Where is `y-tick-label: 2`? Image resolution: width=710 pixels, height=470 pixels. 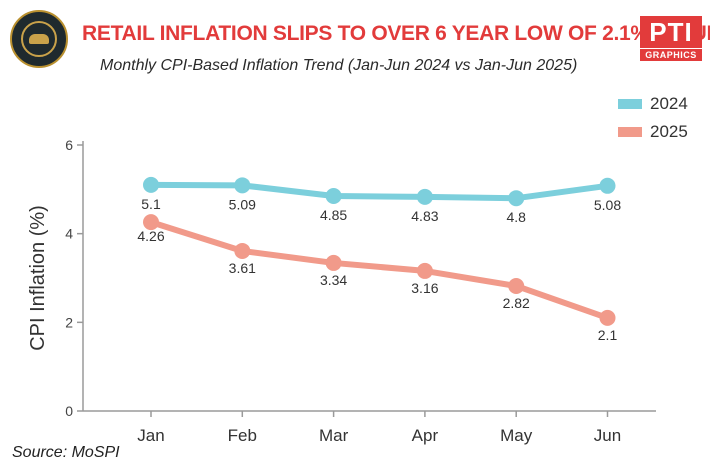
y-tick-label: 2 is located at coordinates (69, 322).